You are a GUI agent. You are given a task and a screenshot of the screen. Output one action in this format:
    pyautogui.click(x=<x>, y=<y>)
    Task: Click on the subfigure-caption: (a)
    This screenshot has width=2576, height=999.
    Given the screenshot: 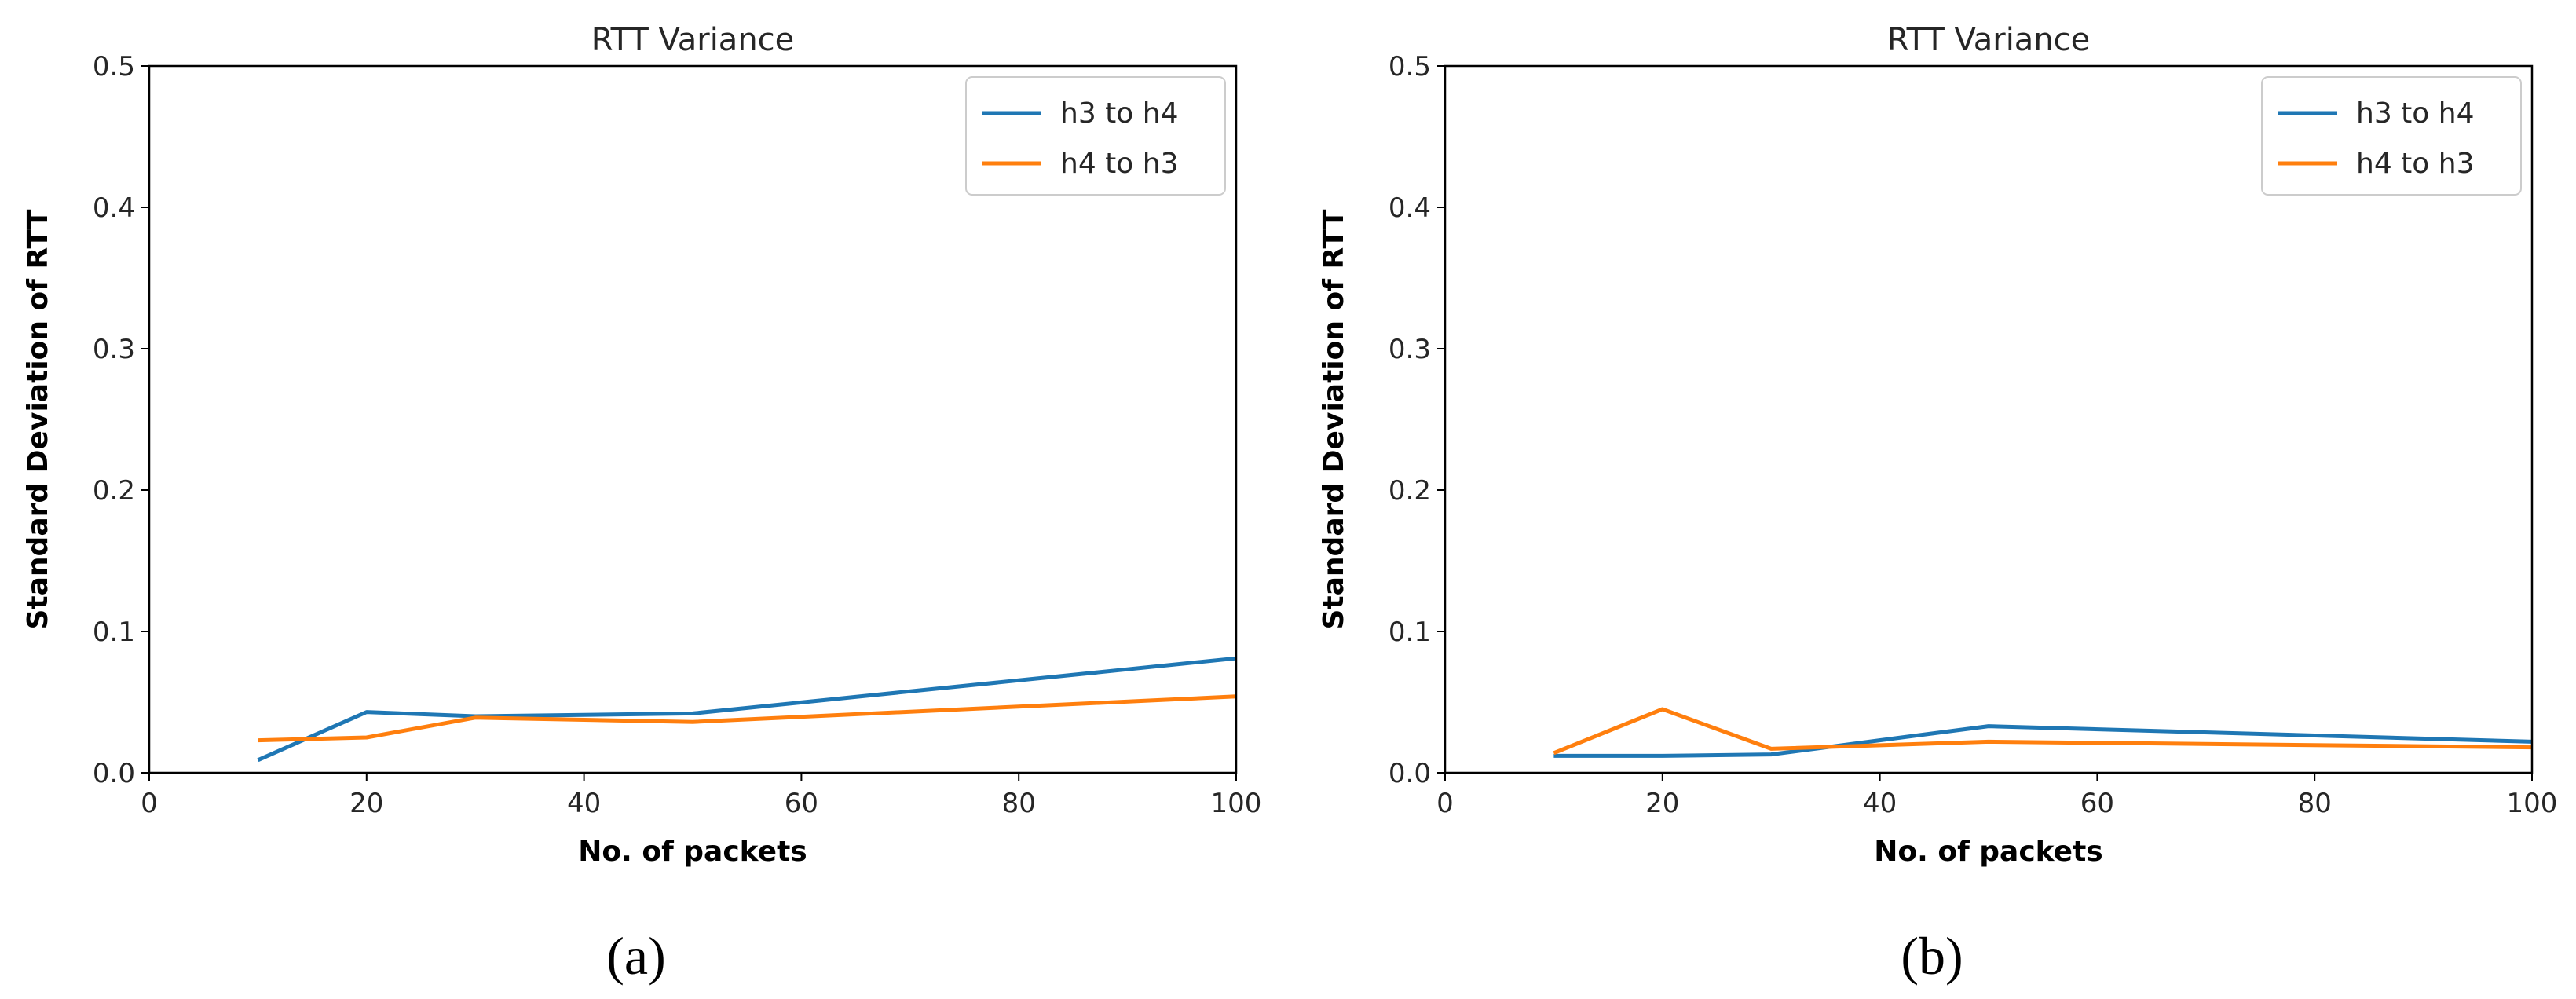 What is the action you would take?
    pyautogui.click(x=636, y=956)
    